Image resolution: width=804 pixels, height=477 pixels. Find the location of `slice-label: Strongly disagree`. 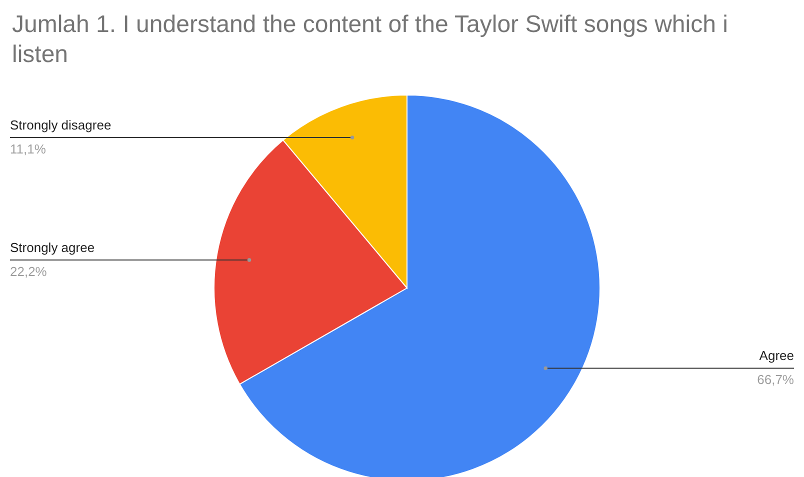

slice-label: Strongly disagree is located at coordinates (61, 124).